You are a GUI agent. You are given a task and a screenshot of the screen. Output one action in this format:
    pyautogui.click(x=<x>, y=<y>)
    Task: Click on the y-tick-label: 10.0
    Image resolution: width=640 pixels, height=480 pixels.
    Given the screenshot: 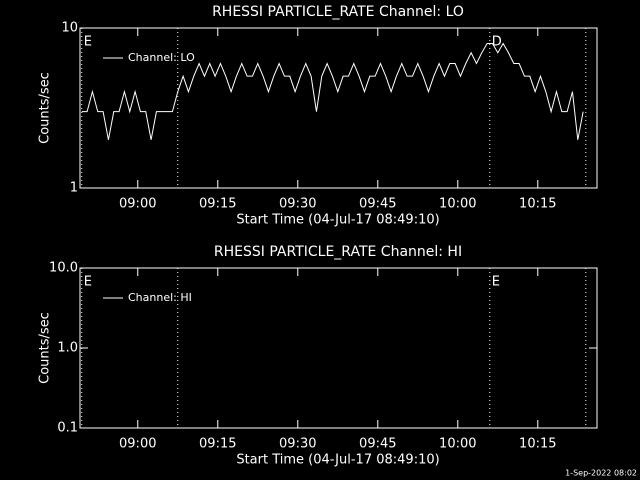 What is the action you would take?
    pyautogui.click(x=63, y=268)
    